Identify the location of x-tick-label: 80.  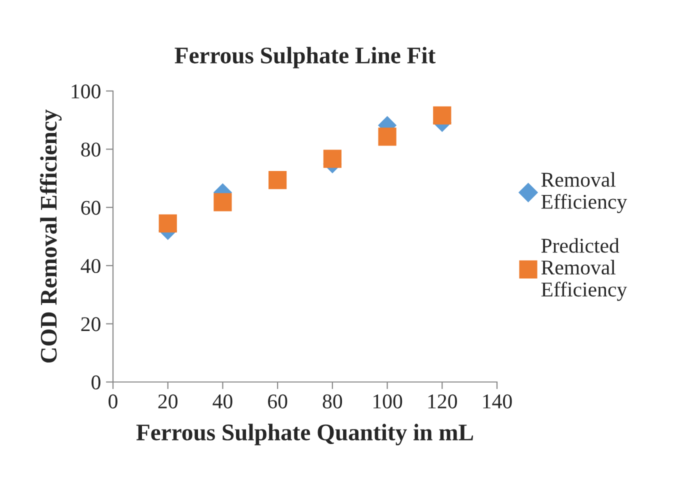
(332, 401).